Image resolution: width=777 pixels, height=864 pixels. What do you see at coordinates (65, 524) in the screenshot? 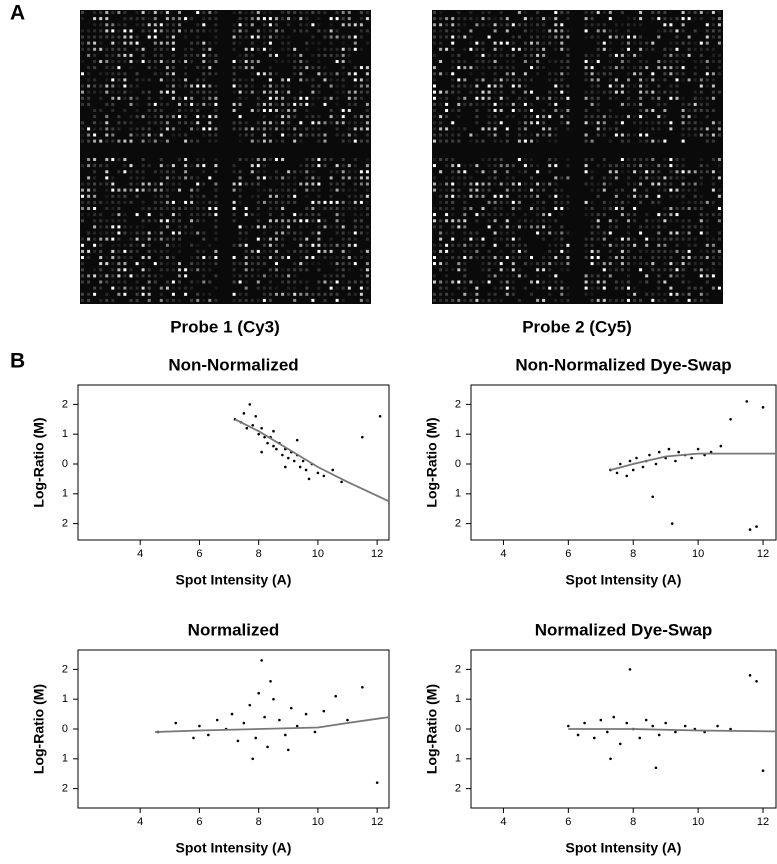
I see `y-tick-label: 2` at bounding box center [65, 524].